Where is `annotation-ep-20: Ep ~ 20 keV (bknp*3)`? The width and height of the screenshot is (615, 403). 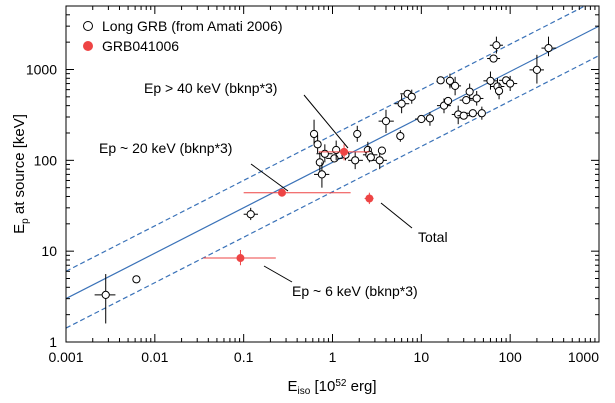
annotation-ep-20: Ep ~ 20 keV (bknp*3) is located at coordinates (165, 148).